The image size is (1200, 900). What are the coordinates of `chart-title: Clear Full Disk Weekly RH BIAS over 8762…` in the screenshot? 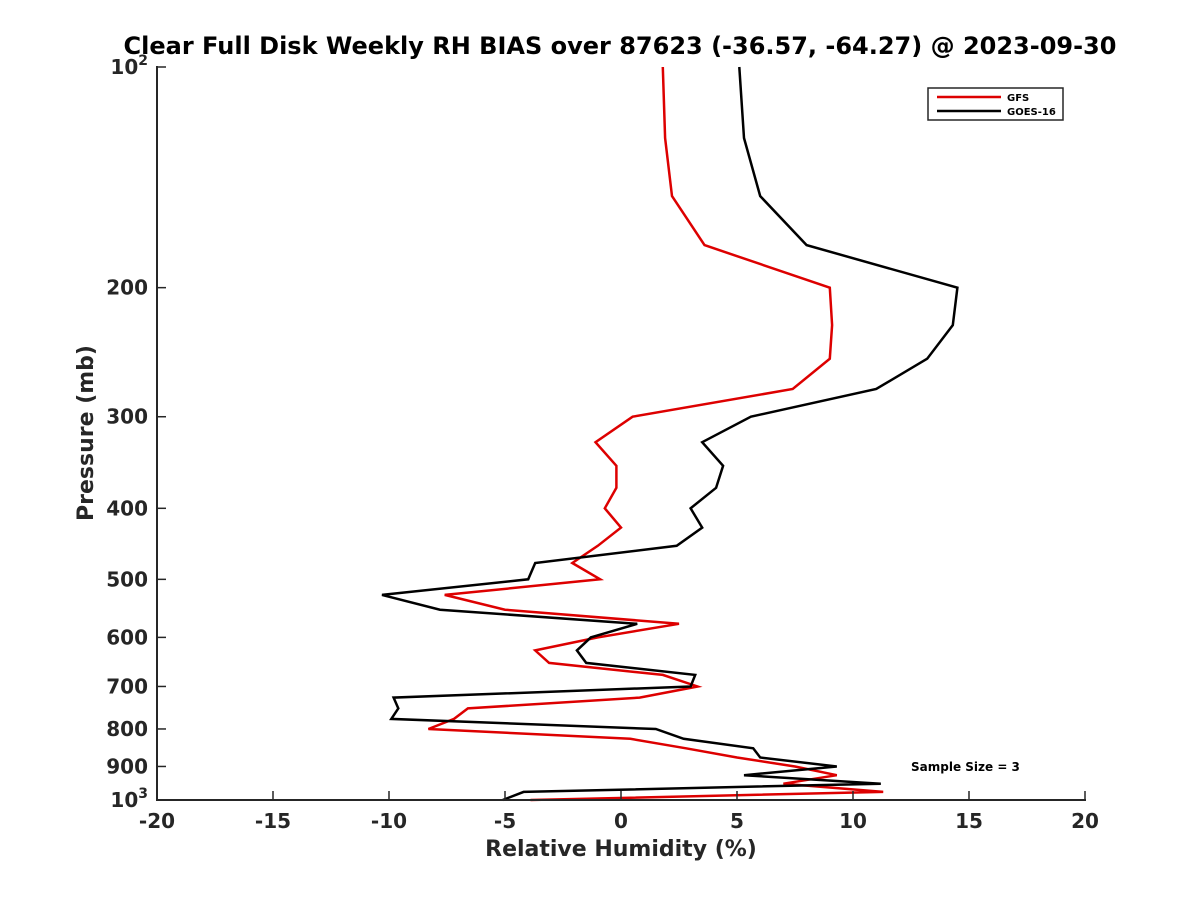 It's located at (620, 46).